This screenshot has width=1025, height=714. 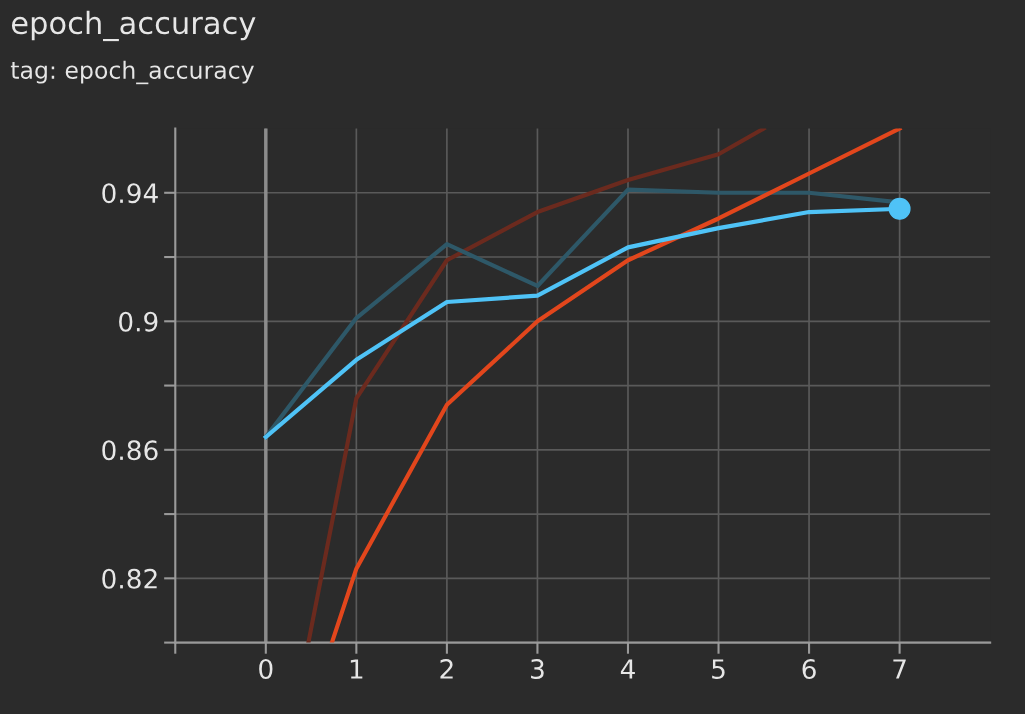 What do you see at coordinates (809, 669) in the screenshot?
I see `x-tick-label: 6` at bounding box center [809, 669].